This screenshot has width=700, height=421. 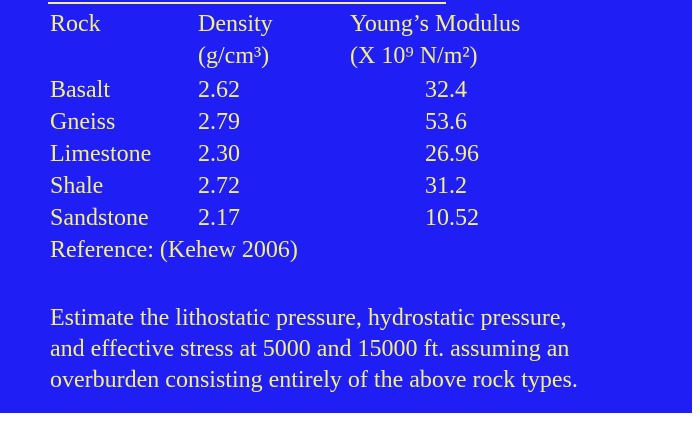 What do you see at coordinates (219, 122) in the screenshot?
I see `table-cell: 2.79` at bounding box center [219, 122].